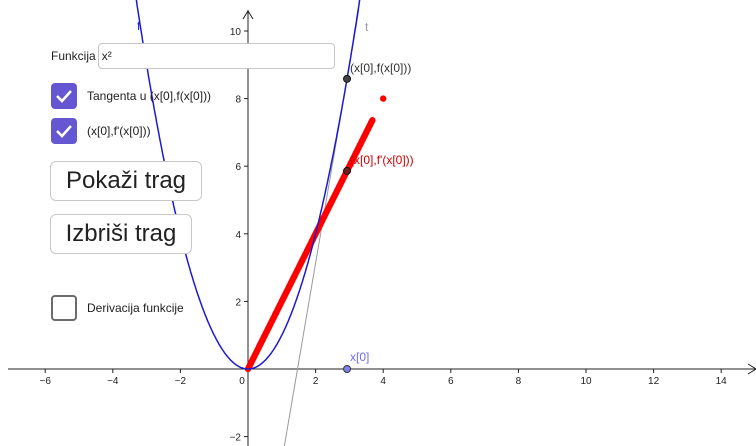 This screenshot has width=756, height=446. What do you see at coordinates (519, 381) in the screenshot?
I see `x-tick-label: 8` at bounding box center [519, 381].